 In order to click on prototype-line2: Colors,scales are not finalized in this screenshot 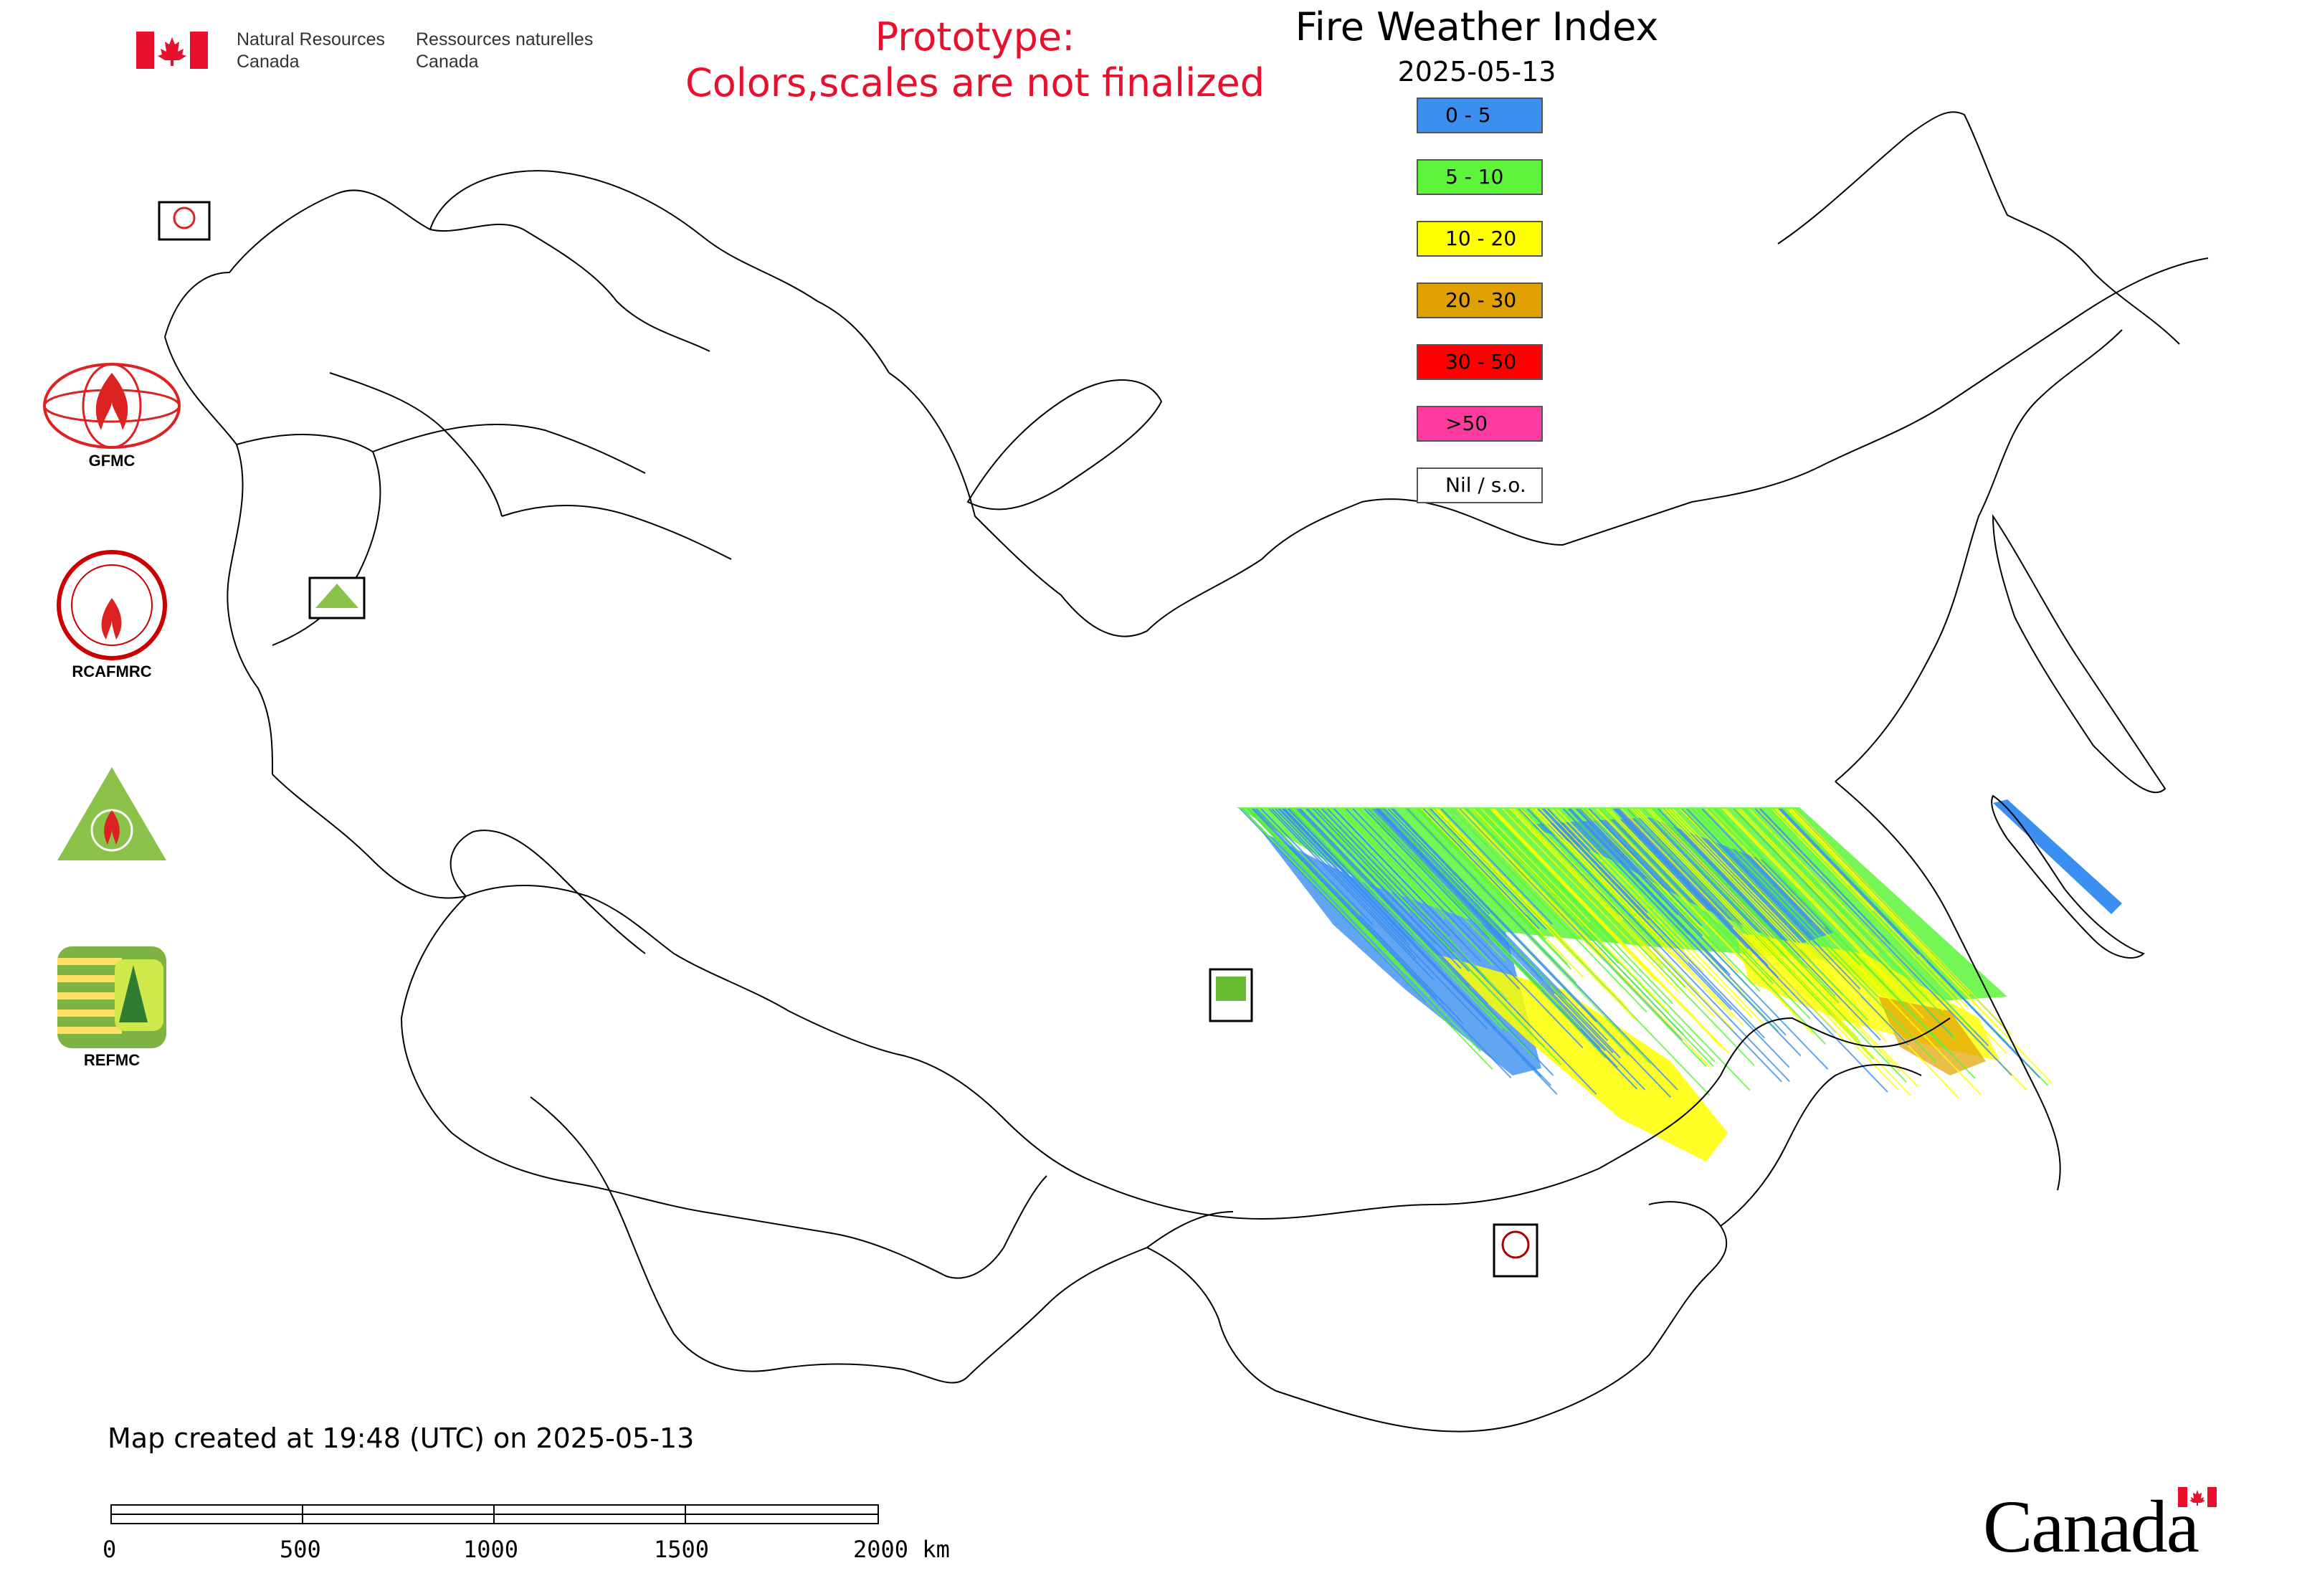, I will do `click(975, 82)`.